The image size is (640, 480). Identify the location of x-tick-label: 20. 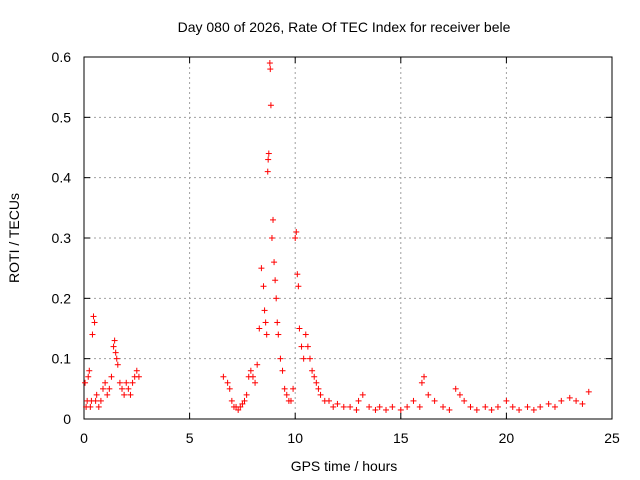
(507, 438).